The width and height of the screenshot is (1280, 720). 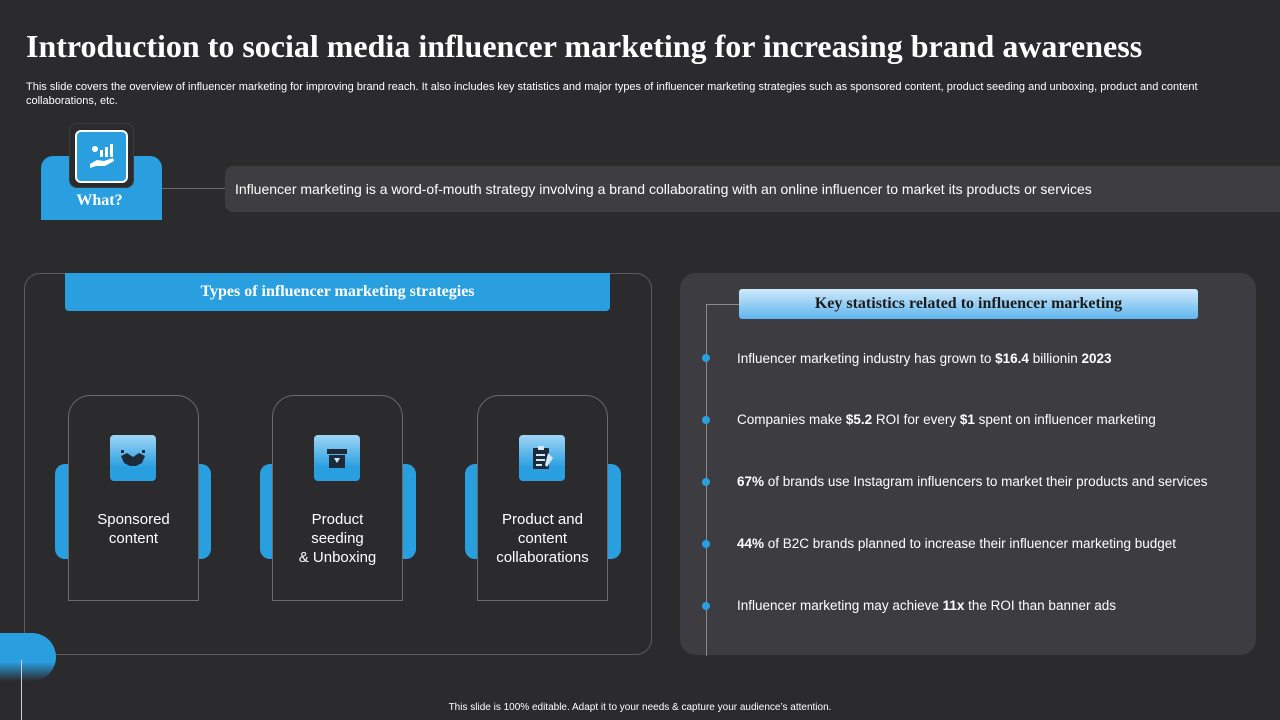 I want to click on types-header-text: Types of influencer marketing strategies, so click(x=337, y=291).